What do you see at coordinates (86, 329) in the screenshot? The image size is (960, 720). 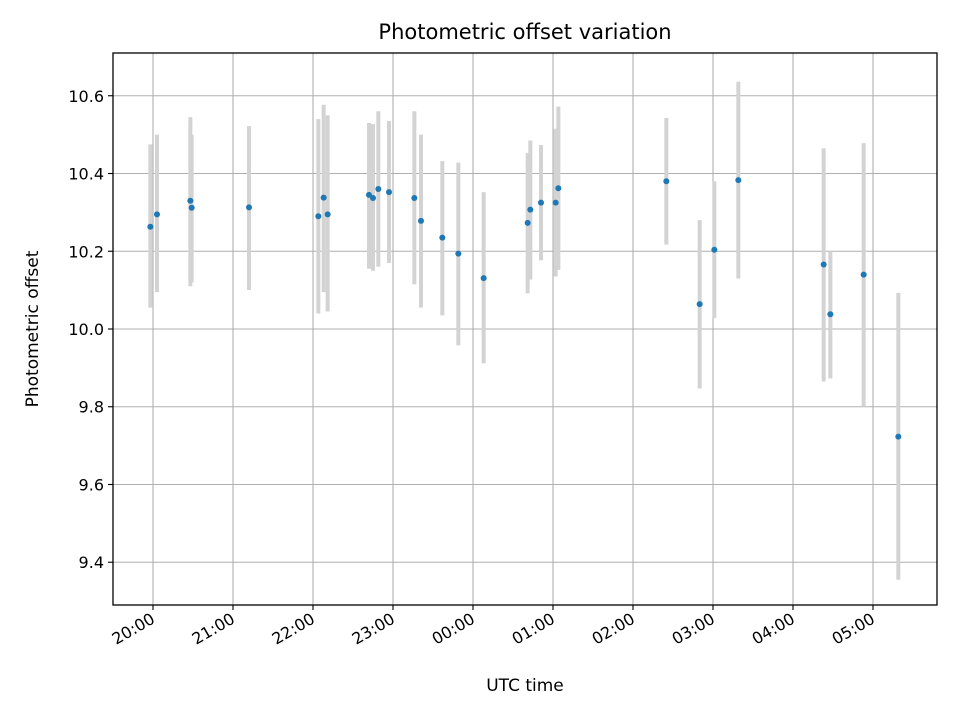 I see `y-tick-label: 10.0` at bounding box center [86, 329].